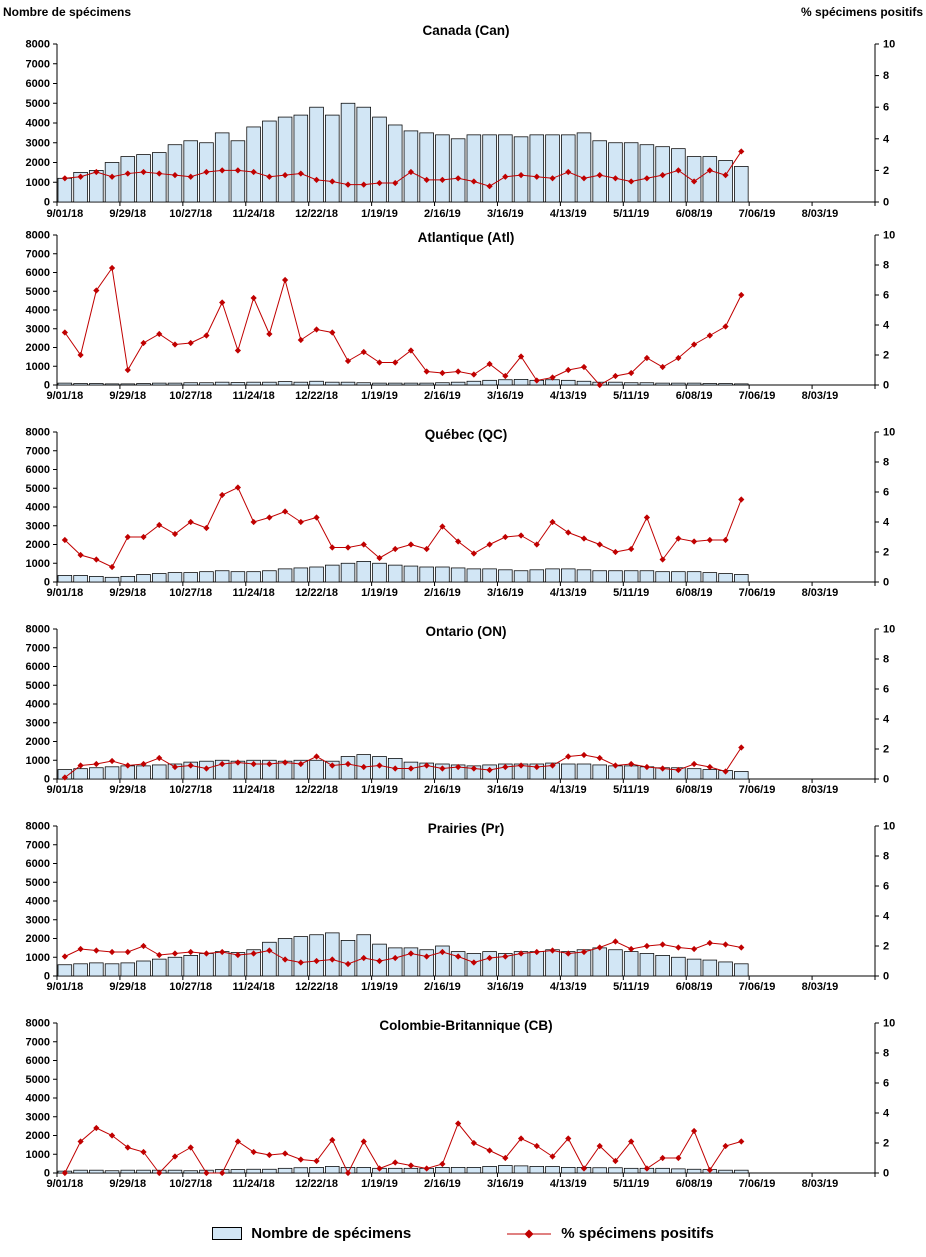 The width and height of the screenshot is (926, 1257). What do you see at coordinates (403, 382) in the screenshot?
I see `bars-series` at bounding box center [403, 382].